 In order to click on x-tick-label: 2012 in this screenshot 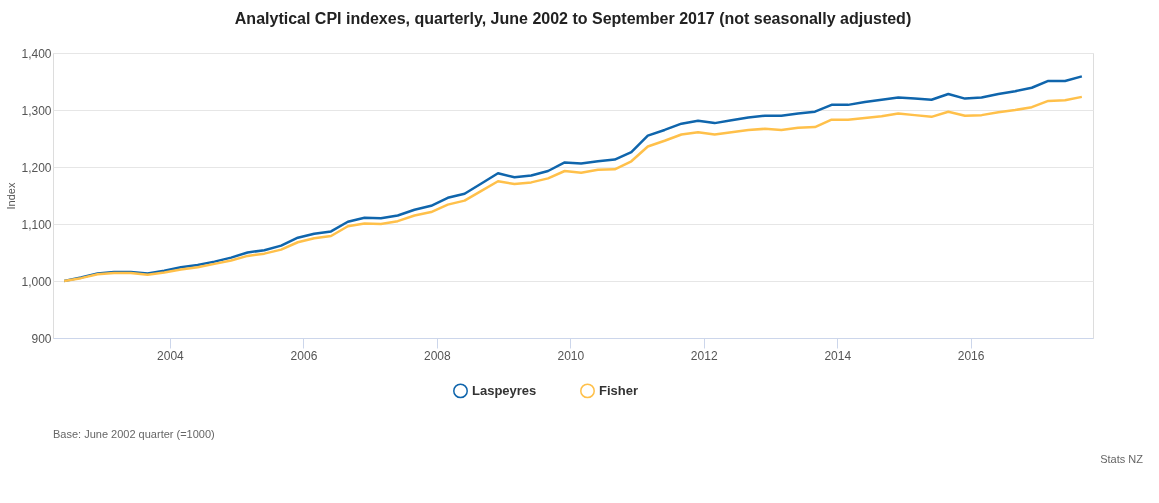, I will do `click(704, 355)`.